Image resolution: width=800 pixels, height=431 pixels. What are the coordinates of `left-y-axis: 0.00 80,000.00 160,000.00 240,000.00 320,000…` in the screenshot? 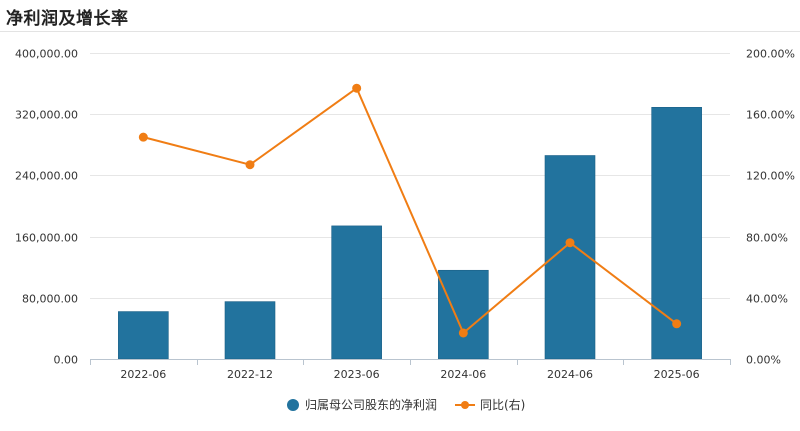 It's located at (46, 207).